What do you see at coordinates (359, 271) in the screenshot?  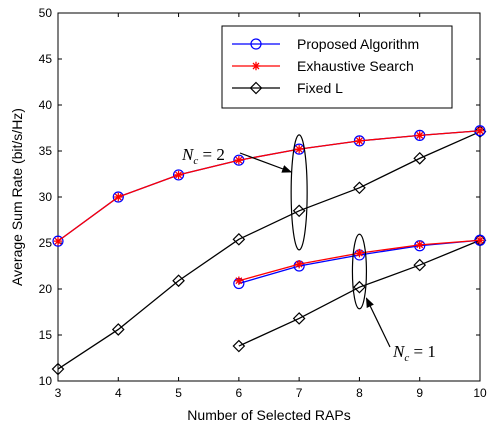 I see `group-ellipse-nc1` at bounding box center [359, 271].